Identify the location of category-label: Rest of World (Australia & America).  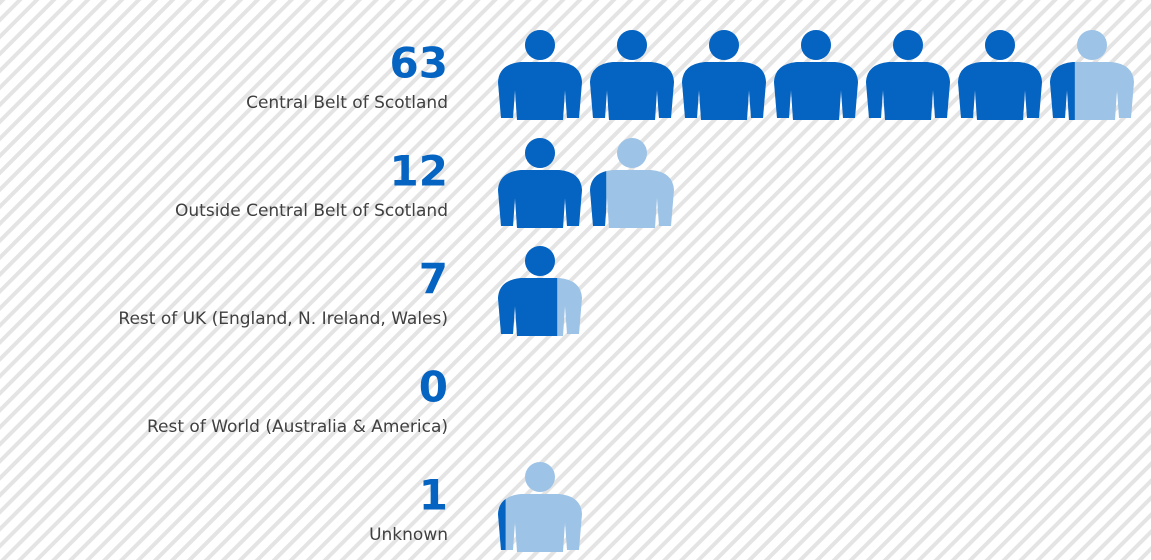
(297, 427).